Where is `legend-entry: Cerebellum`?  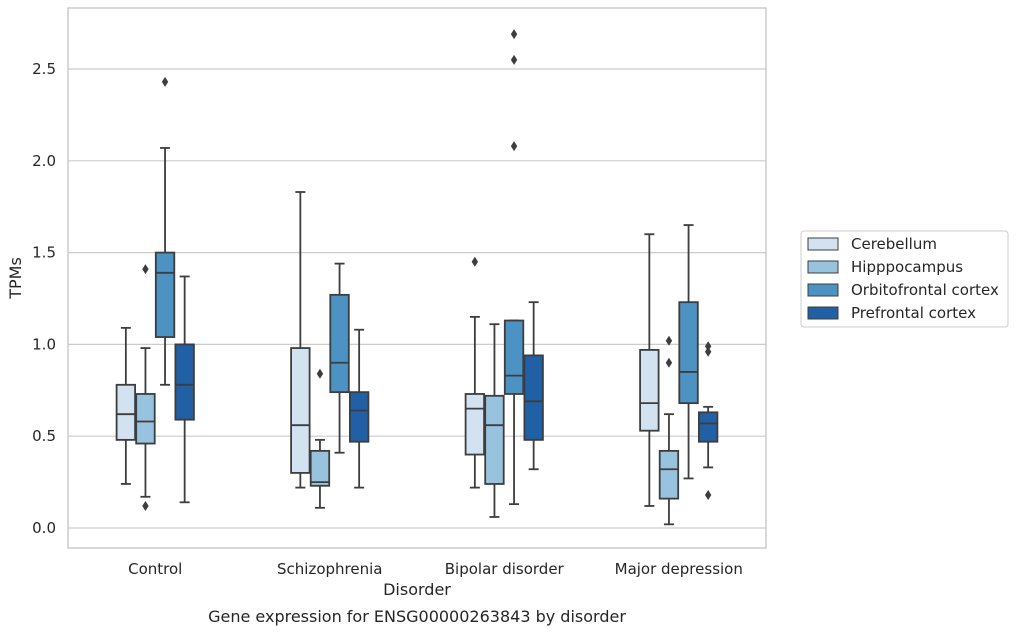
legend-entry: Cerebellum is located at coordinates (894, 244).